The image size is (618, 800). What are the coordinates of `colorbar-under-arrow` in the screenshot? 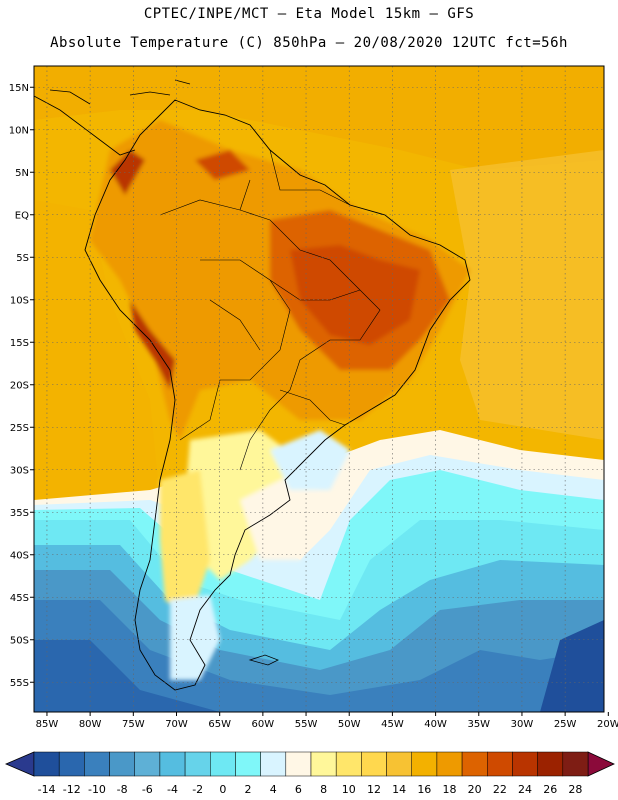 It's located at (19, 764).